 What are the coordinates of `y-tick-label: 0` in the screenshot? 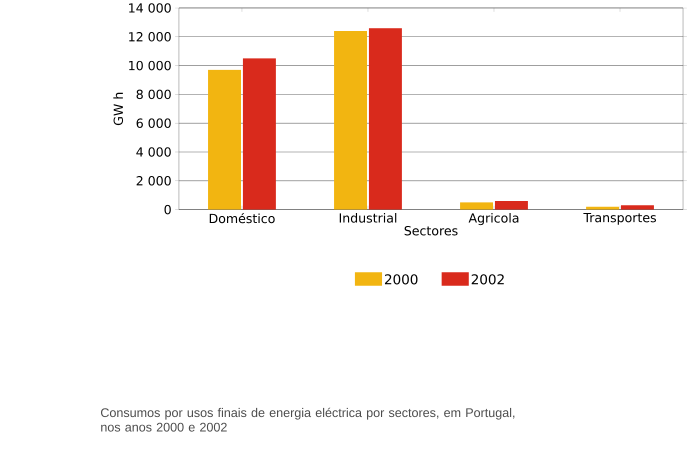 It's located at (167, 209).